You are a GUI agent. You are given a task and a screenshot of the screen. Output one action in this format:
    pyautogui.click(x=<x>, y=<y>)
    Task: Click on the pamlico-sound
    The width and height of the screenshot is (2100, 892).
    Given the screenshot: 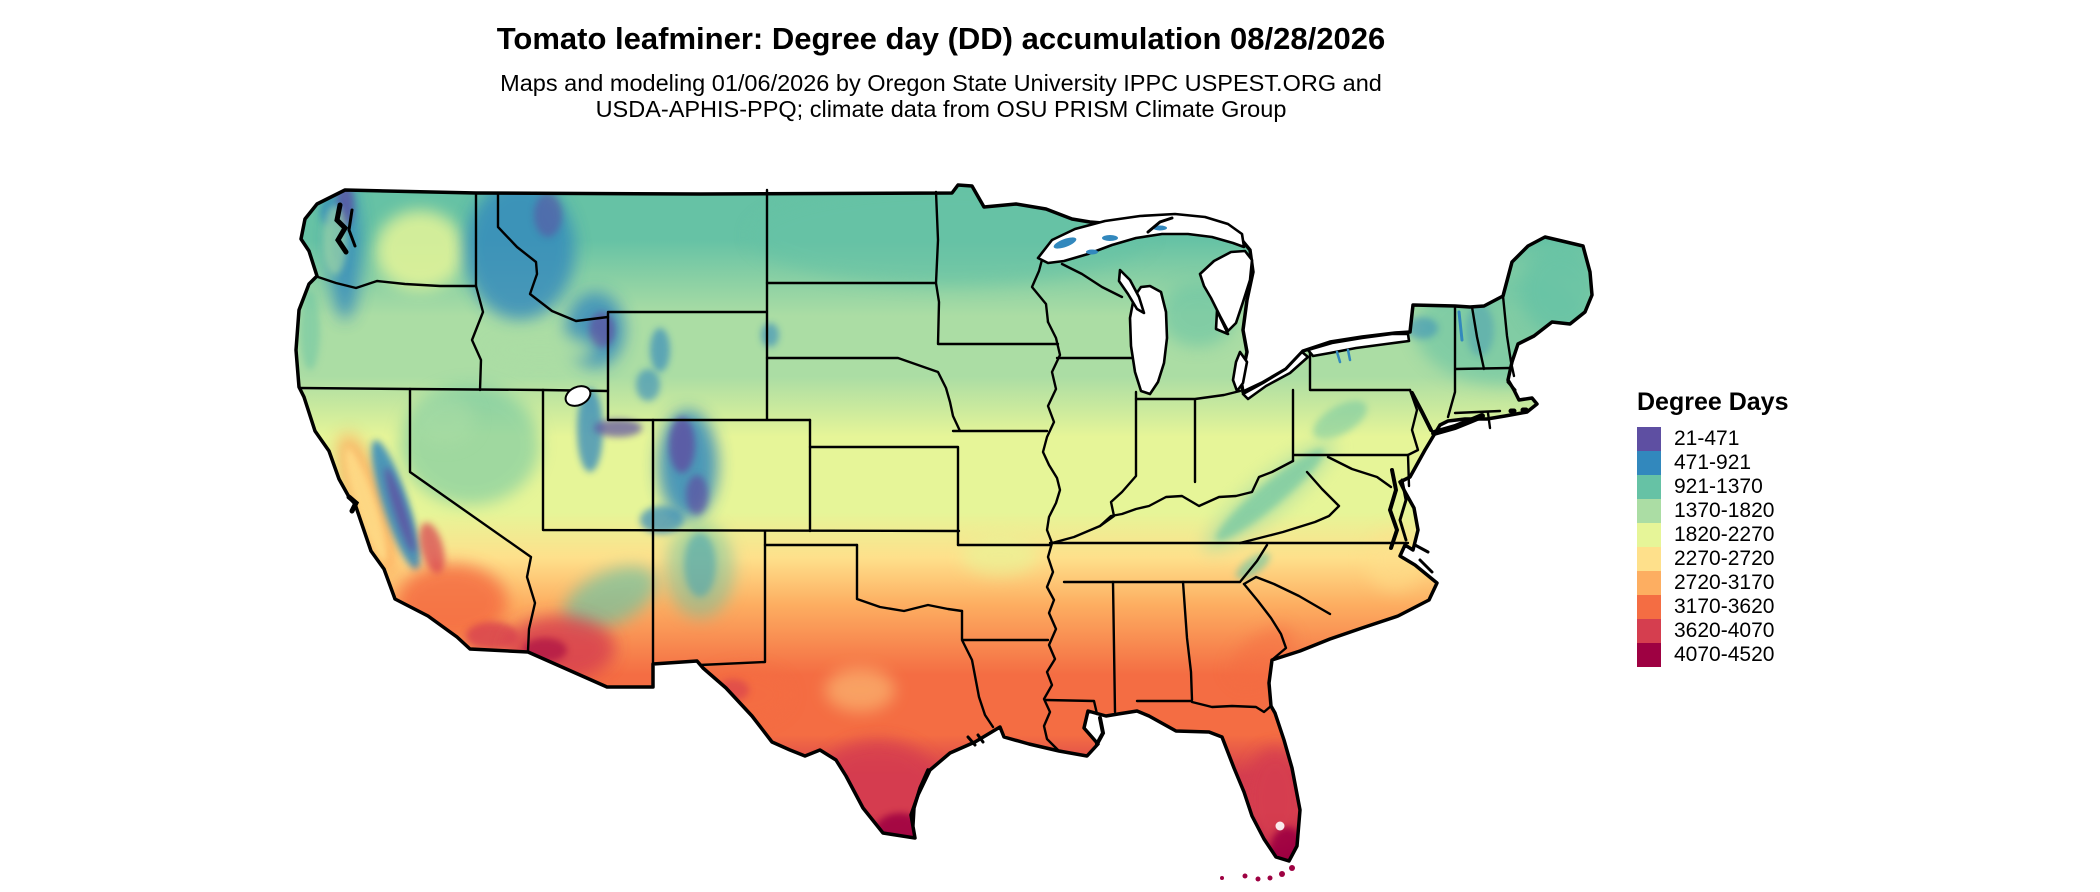 What is the action you would take?
    pyautogui.click(x=1423, y=558)
    